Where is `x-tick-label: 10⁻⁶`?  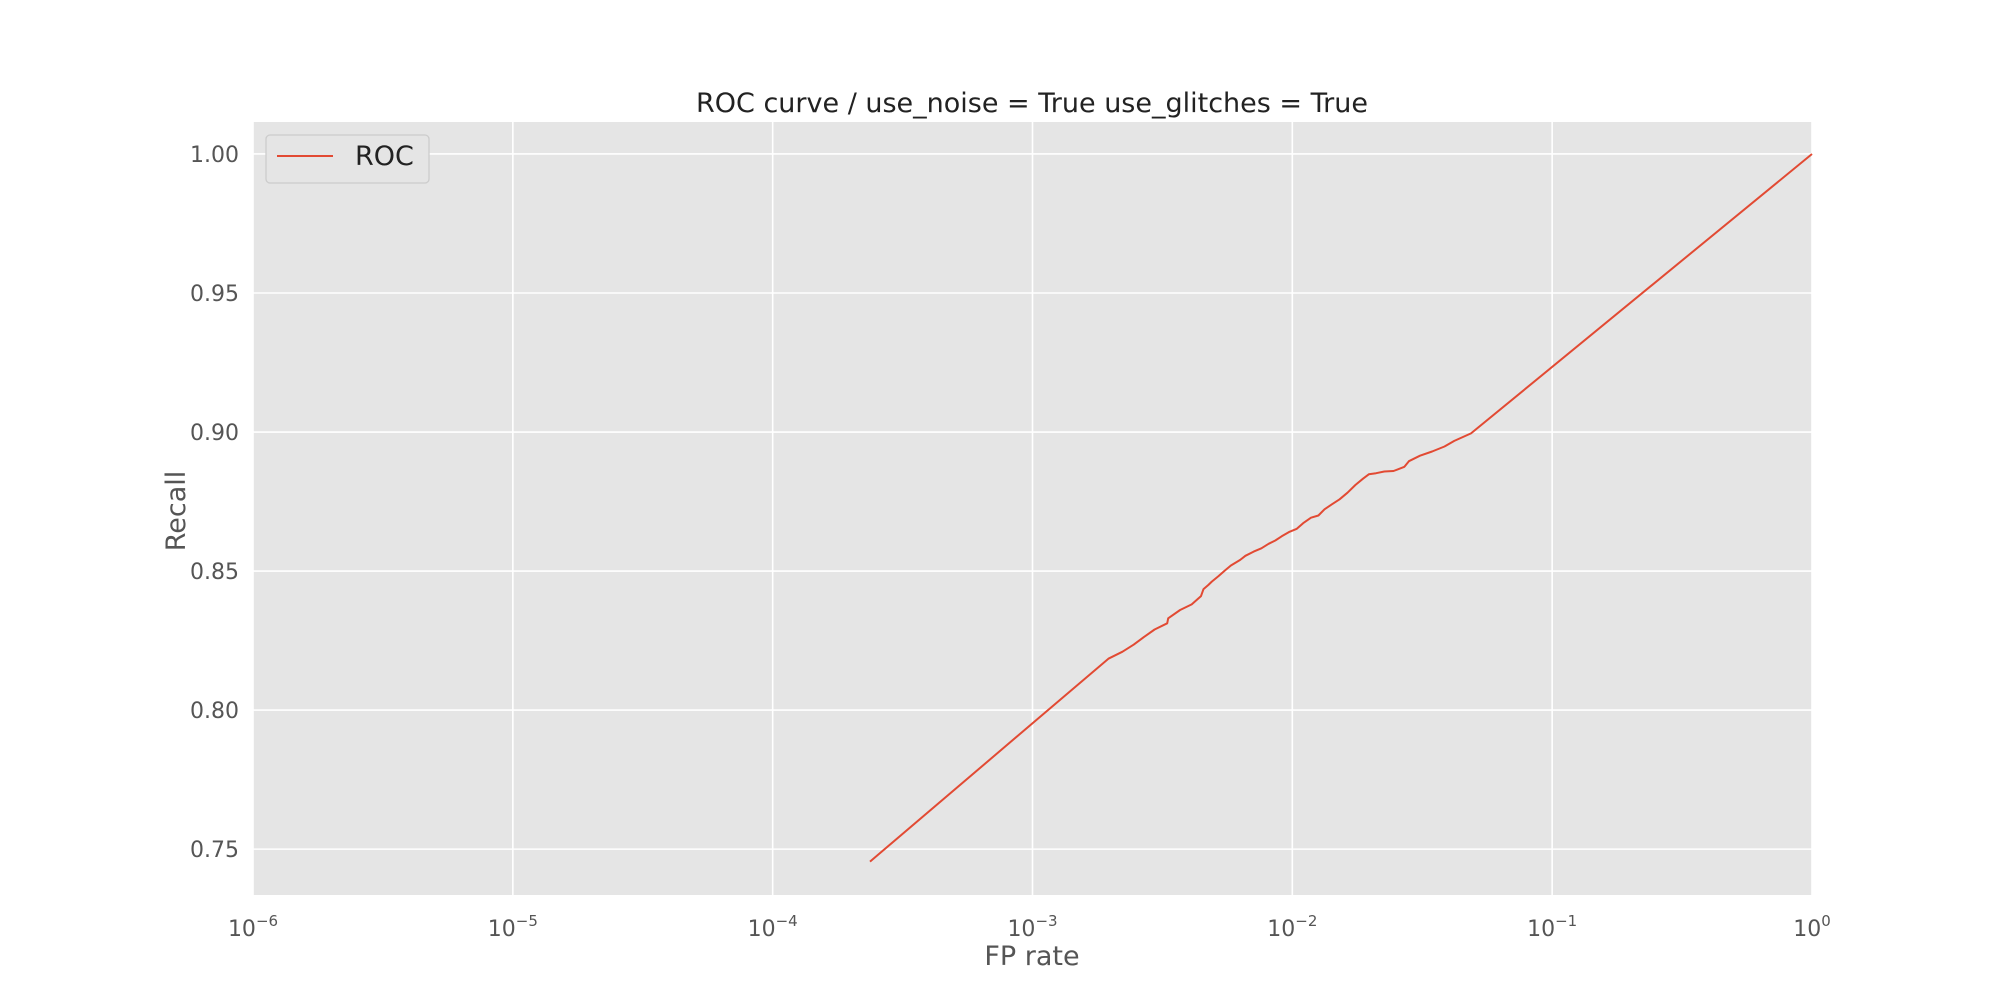 x-tick-label: 10⁻⁶ is located at coordinates (253, 927).